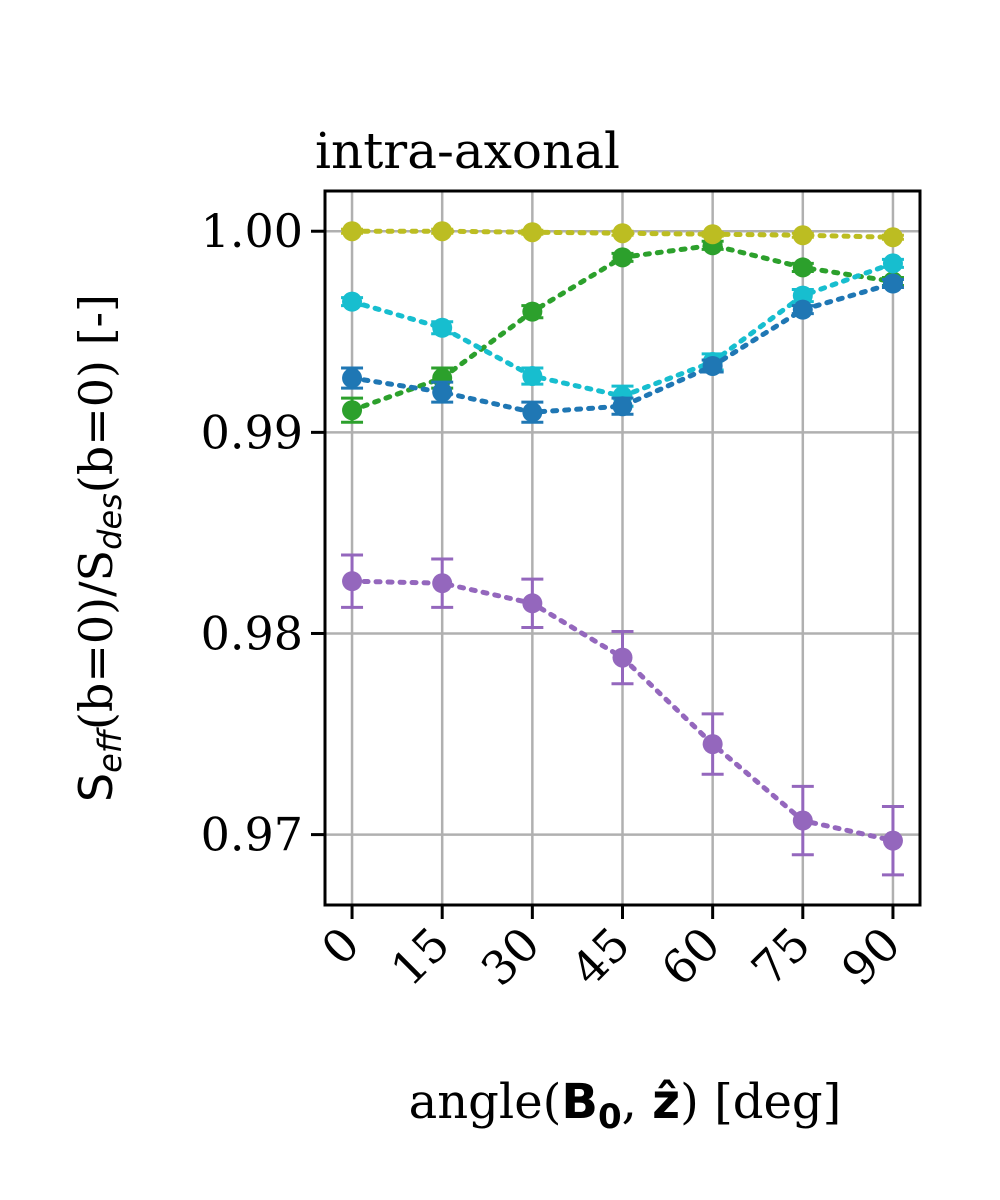 The height and width of the screenshot is (1200, 1000). Describe the element at coordinates (610, 1117) in the screenshot. I see `x-axis-label-b-sub: 0` at that location.